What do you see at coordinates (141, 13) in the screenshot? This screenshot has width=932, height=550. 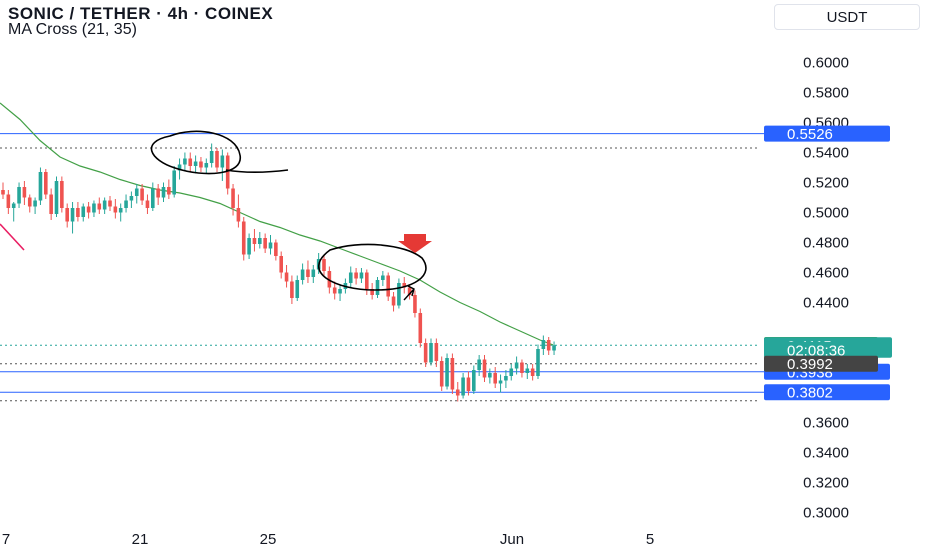 I see `chart-title: SONIC / TETHER · 4h · COINEX` at bounding box center [141, 13].